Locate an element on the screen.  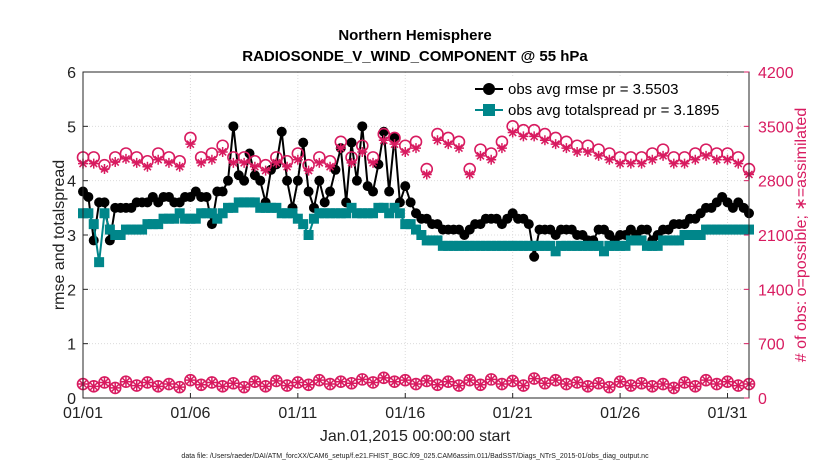
y2-tick-label-4: 2800 is located at coordinates (776, 182).